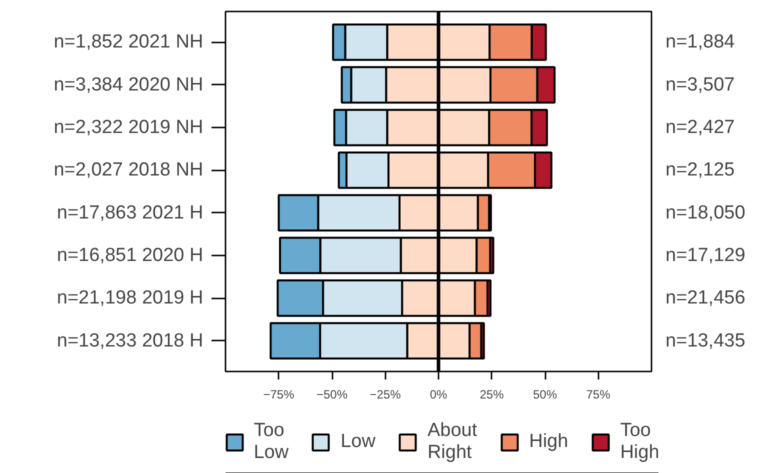 This screenshot has height=473, width=778. I want to click on y-tick-label: n=3,384 2020 NH, so click(129, 85).